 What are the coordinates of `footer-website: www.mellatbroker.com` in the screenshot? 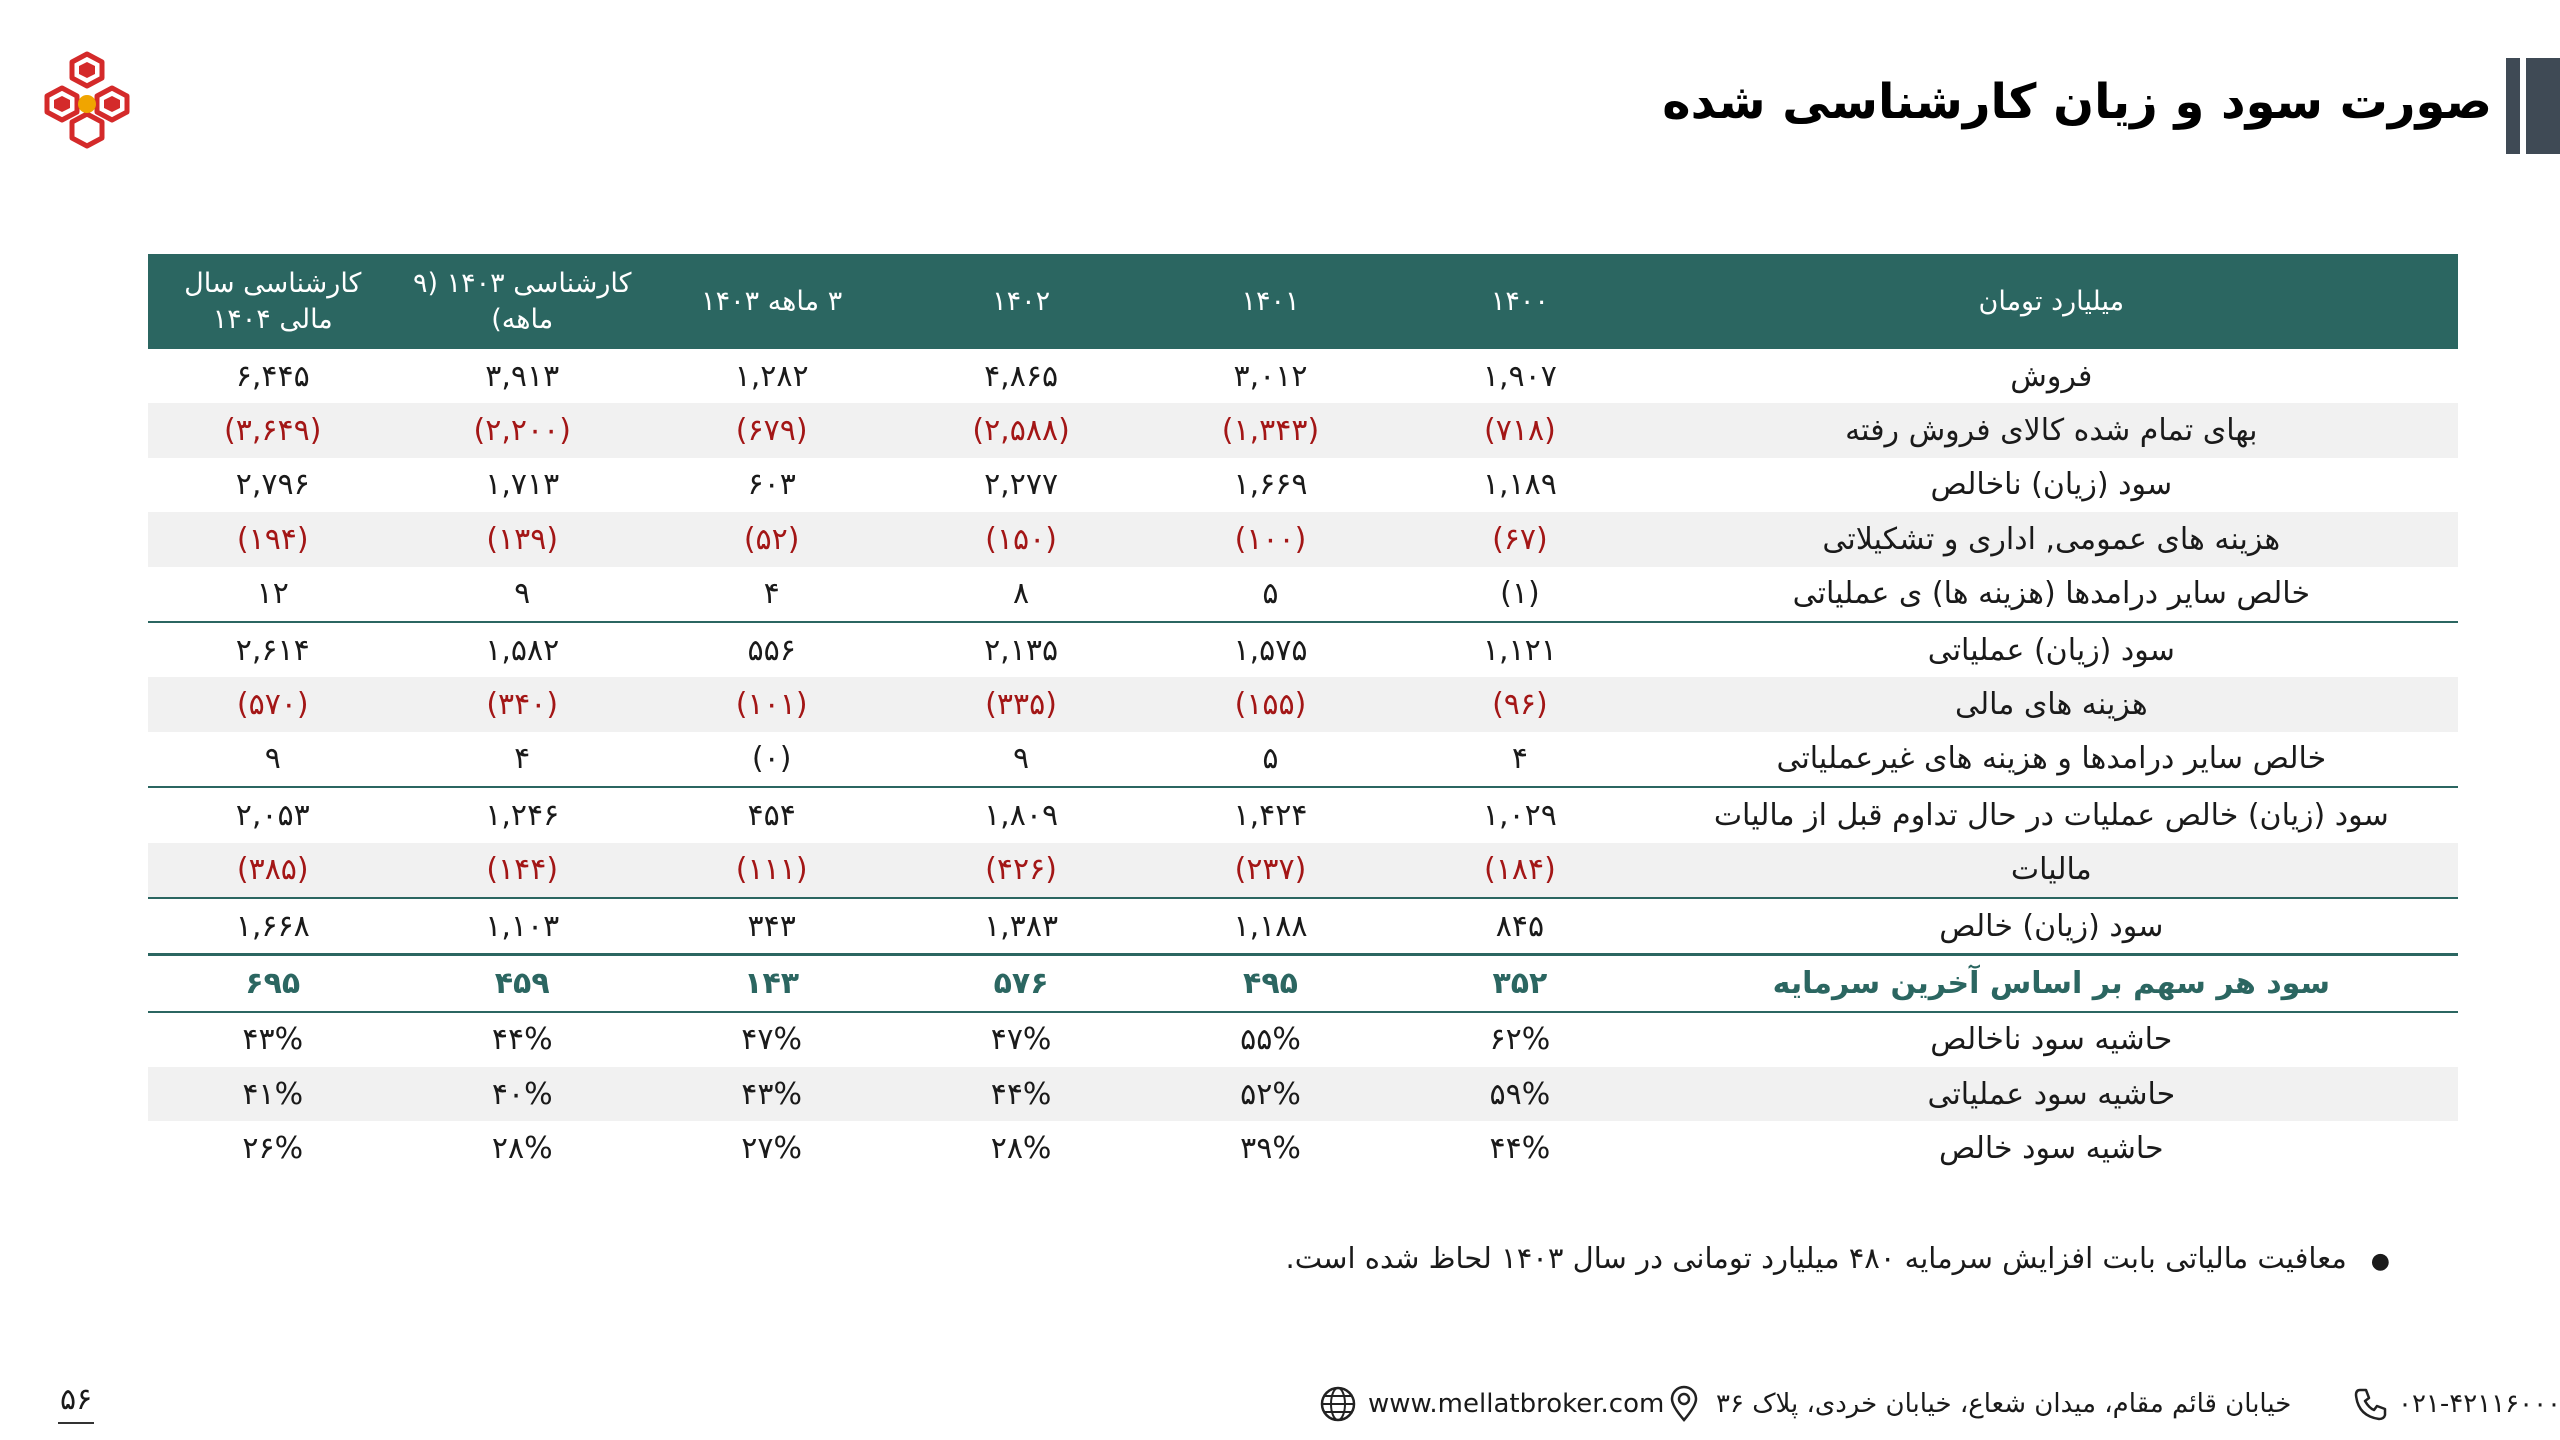 It's located at (1516, 1404).